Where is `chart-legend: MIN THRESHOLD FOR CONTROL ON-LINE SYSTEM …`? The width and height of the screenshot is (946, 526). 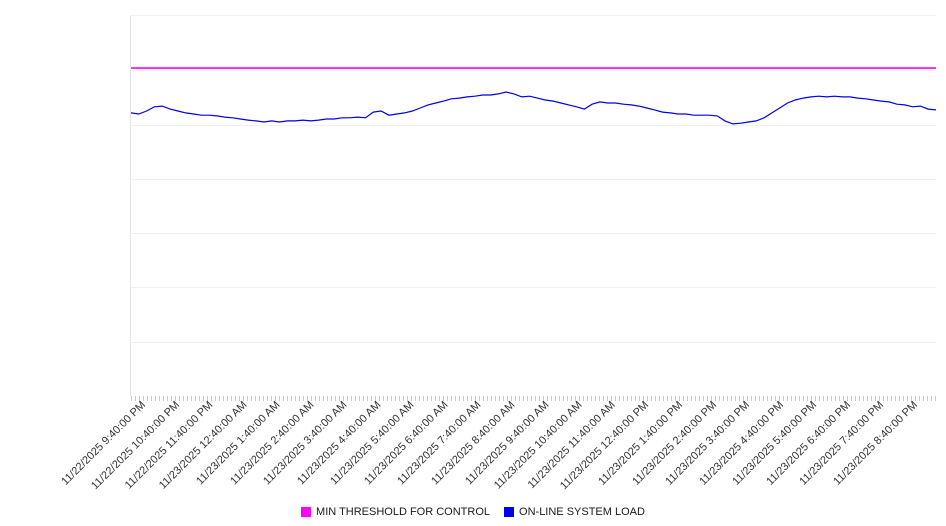 chart-legend: MIN THRESHOLD FOR CONTROL ON-LINE SYSTEM … is located at coordinates (473, 512).